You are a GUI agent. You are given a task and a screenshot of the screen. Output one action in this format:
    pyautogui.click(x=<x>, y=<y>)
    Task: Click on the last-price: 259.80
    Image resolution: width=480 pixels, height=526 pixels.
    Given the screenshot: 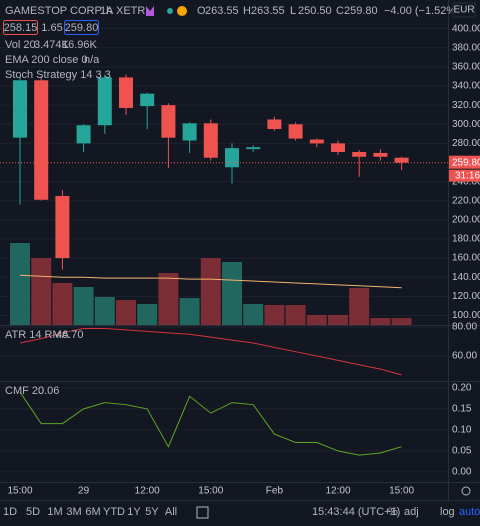 What is the action you would take?
    pyautogui.click(x=466, y=162)
    